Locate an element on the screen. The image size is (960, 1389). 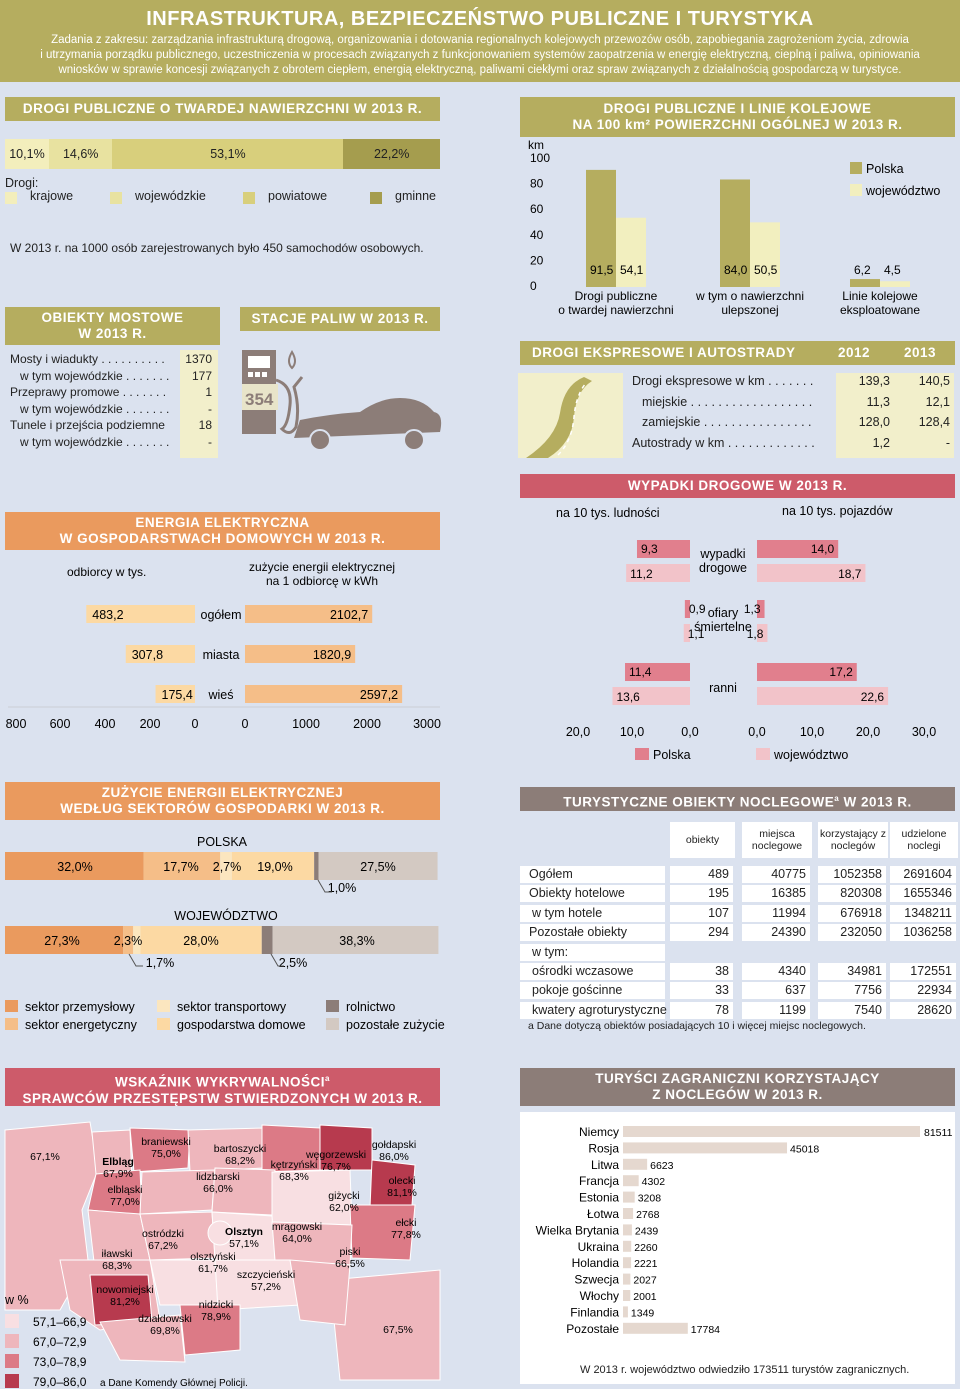
tourism-cell: 232050 is located at coordinates (852, 933).